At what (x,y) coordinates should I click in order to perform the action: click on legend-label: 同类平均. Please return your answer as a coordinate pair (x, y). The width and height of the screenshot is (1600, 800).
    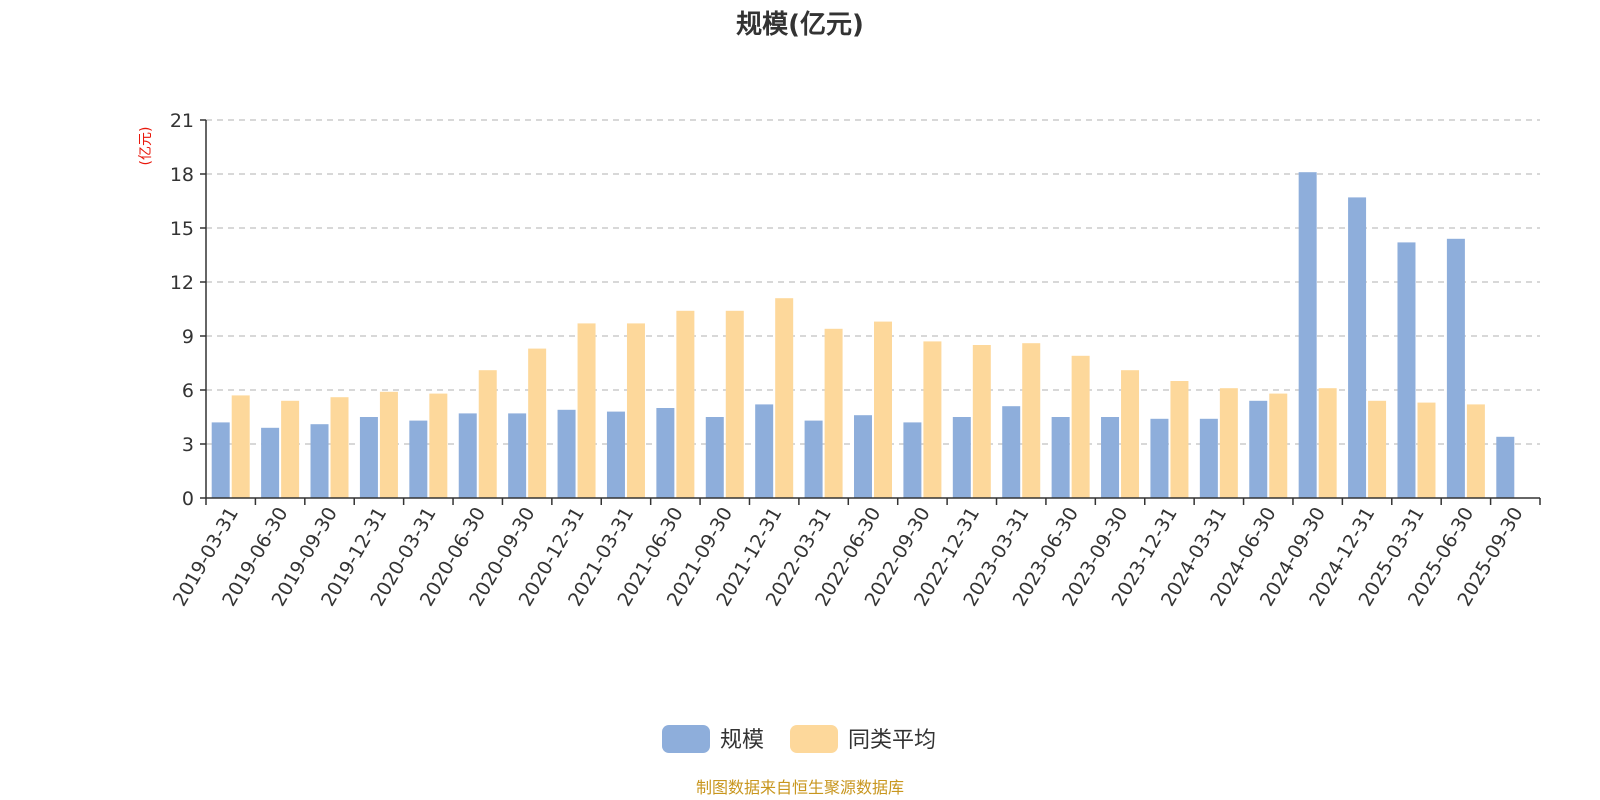
    Looking at the image, I should click on (892, 740).